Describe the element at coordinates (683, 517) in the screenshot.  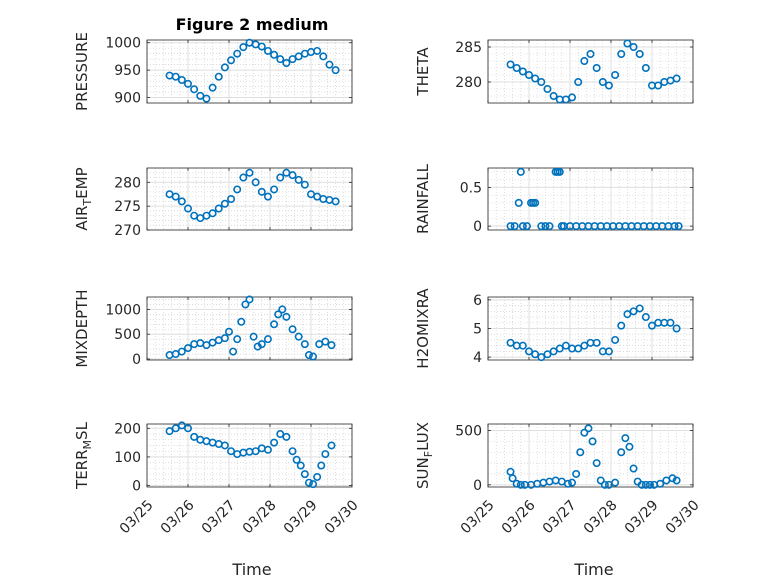
I see `x-tick-label: 03/30` at that location.